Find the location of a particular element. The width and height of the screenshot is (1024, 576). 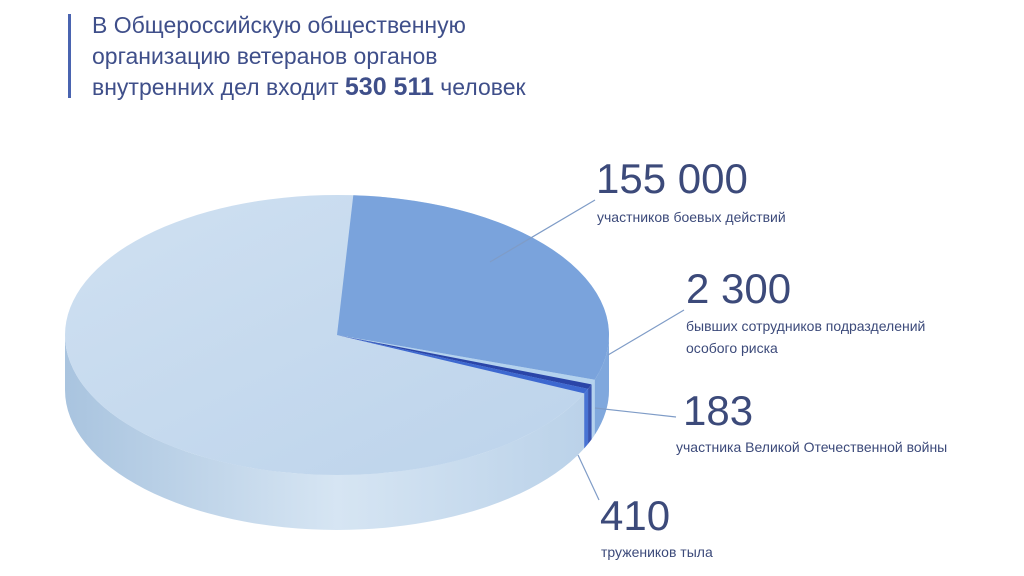

title-line-3-suffix: человек is located at coordinates (483, 87).